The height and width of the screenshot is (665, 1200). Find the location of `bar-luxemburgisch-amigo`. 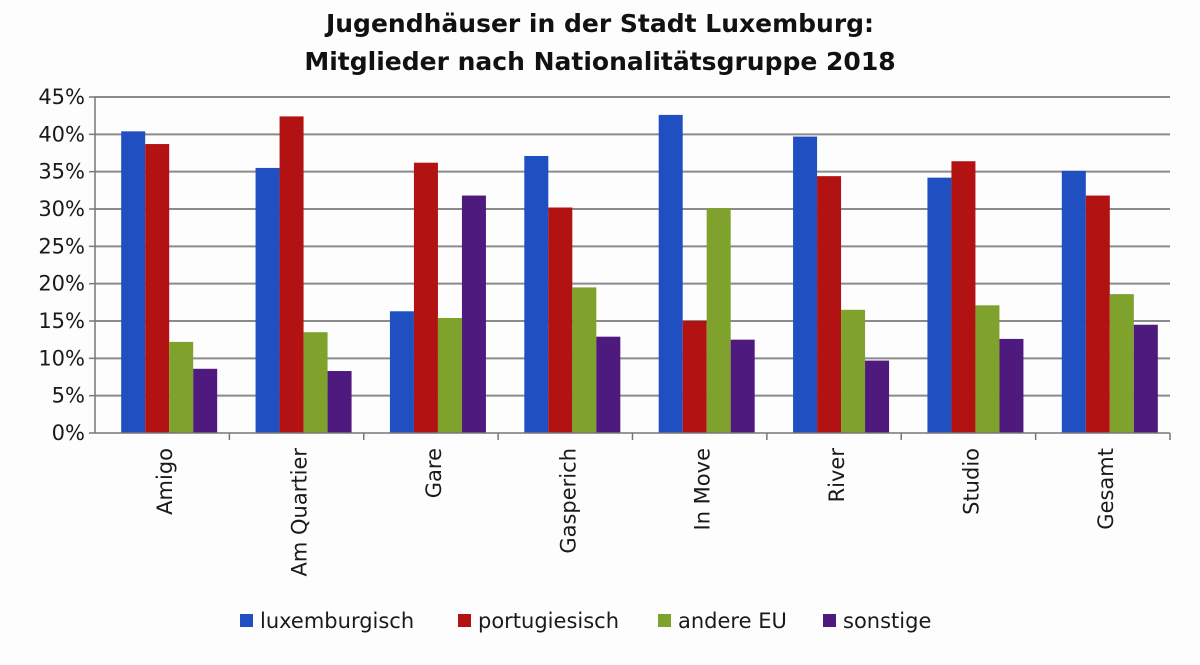

bar-luxemburgisch-amigo is located at coordinates (133, 282).